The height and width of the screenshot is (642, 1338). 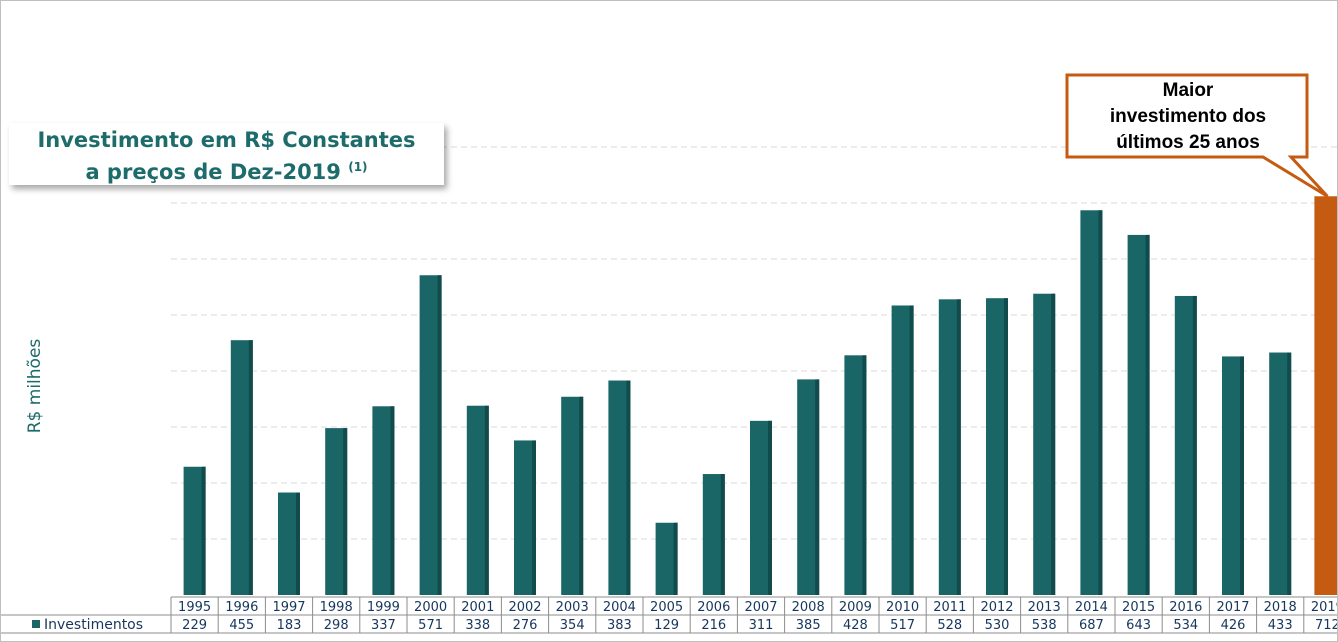 What do you see at coordinates (761, 625) in the screenshot?
I see `data-label: 311` at bounding box center [761, 625].